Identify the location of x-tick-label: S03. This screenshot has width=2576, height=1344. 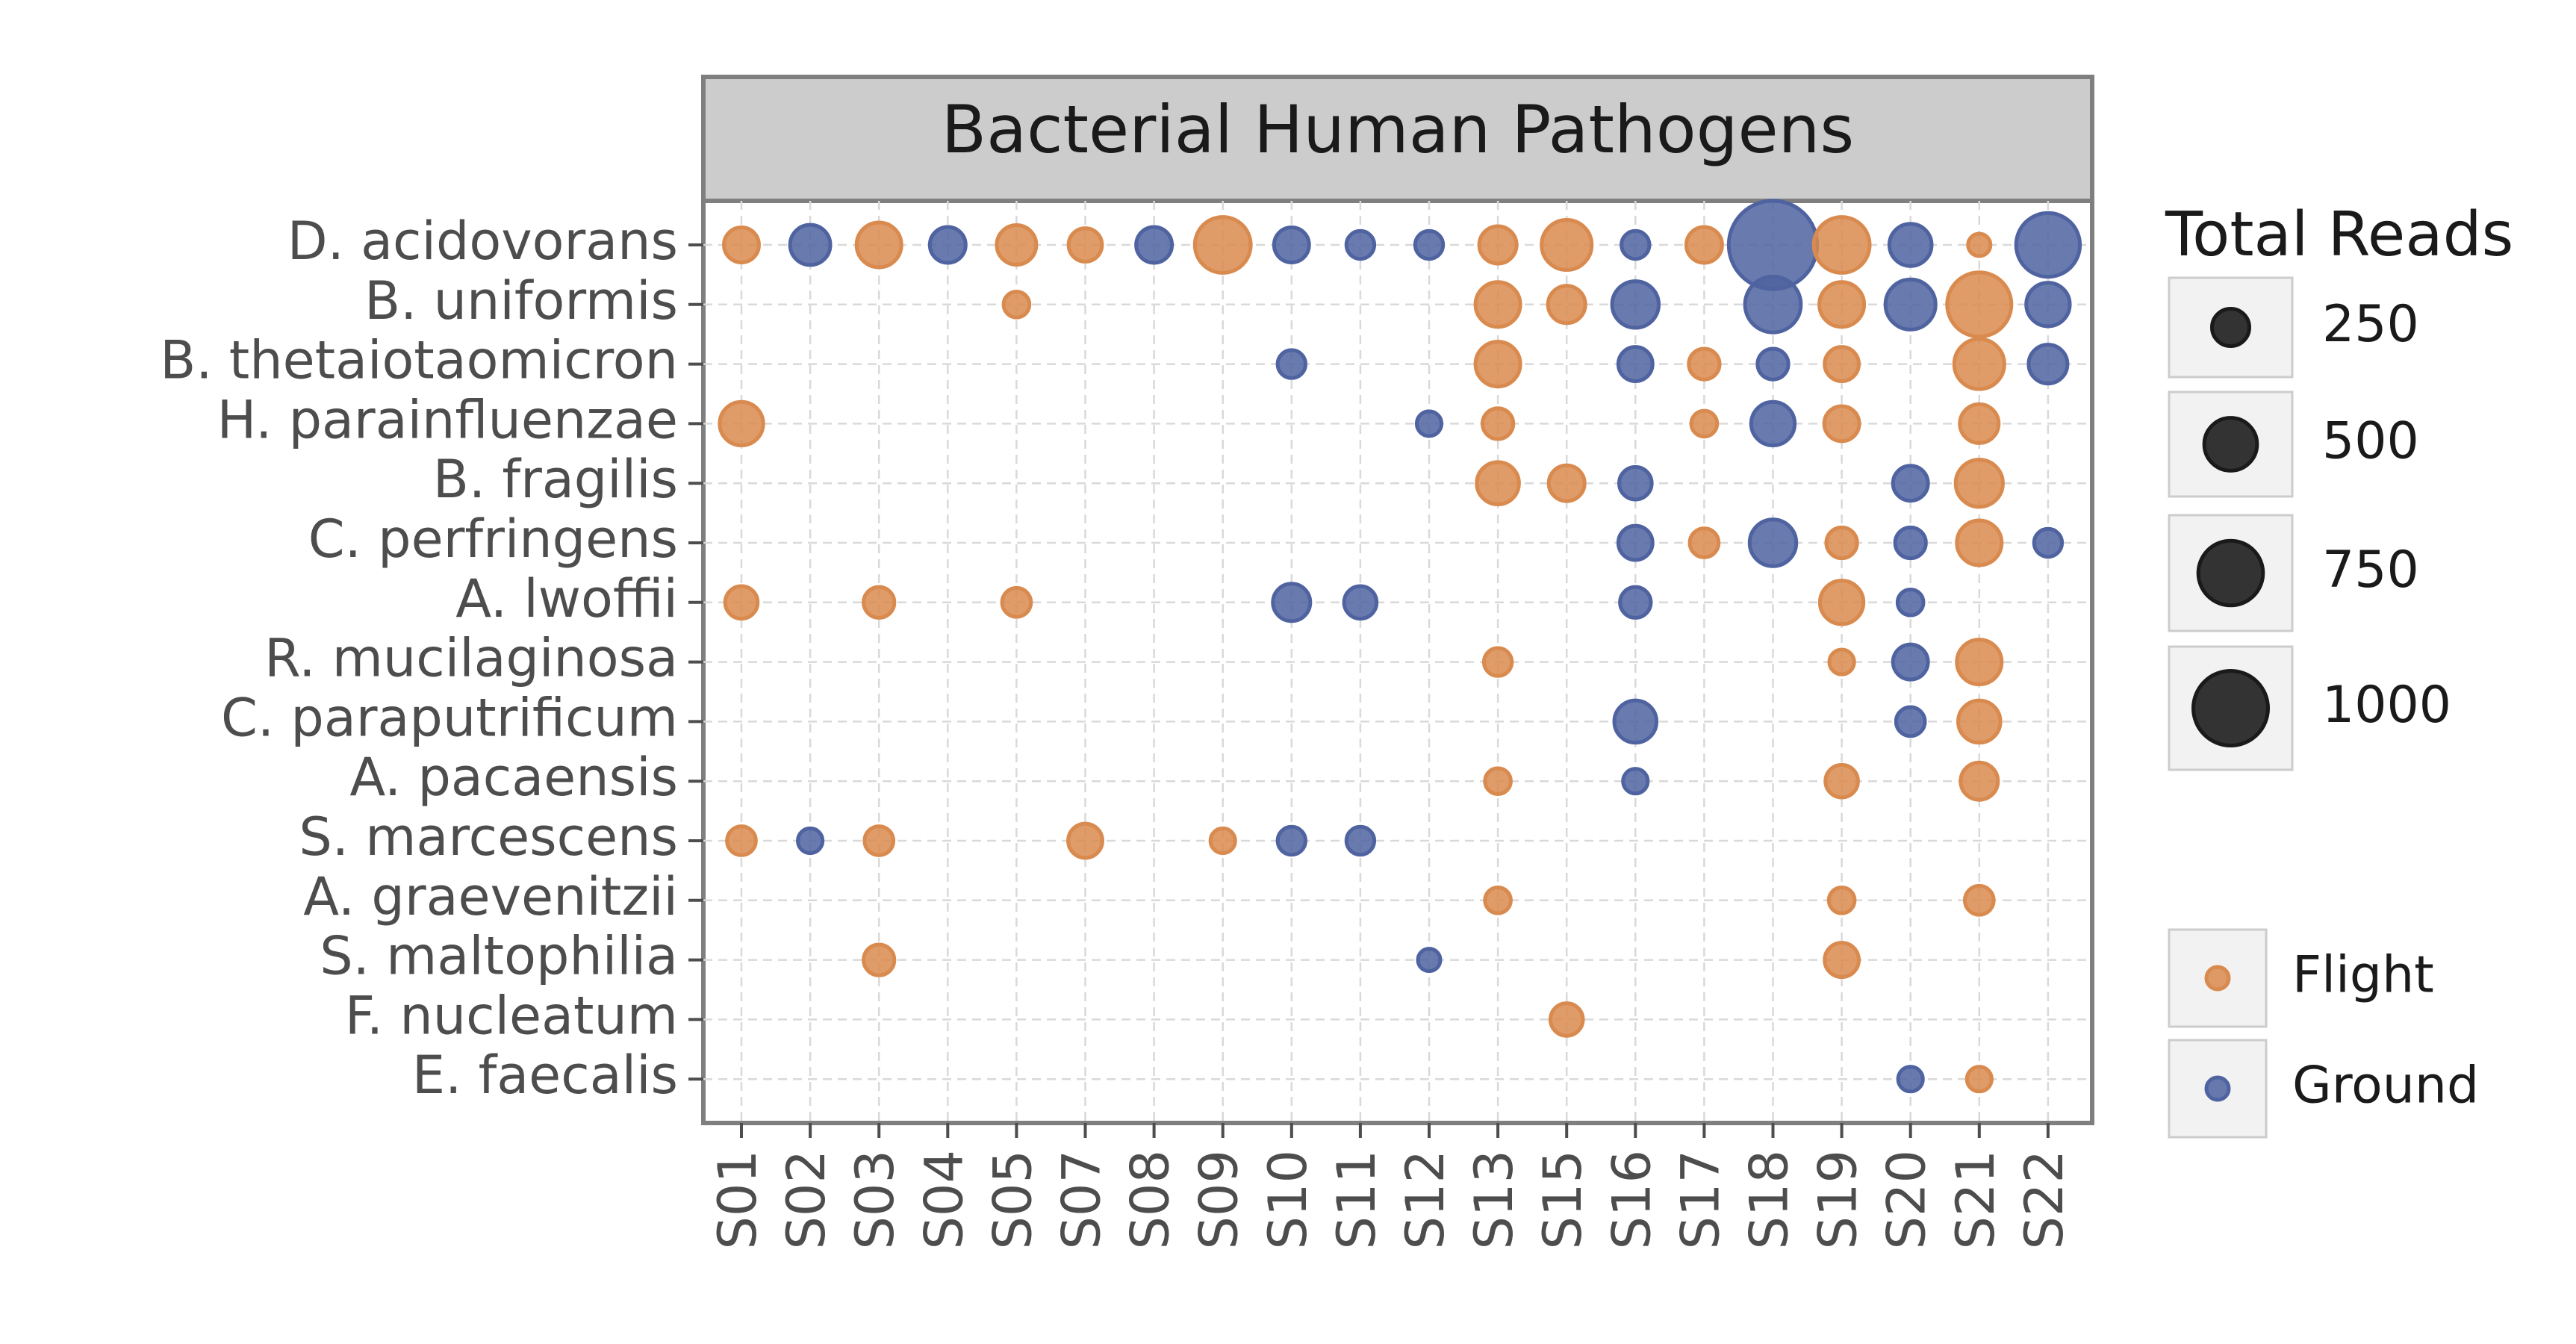
(875, 1200).